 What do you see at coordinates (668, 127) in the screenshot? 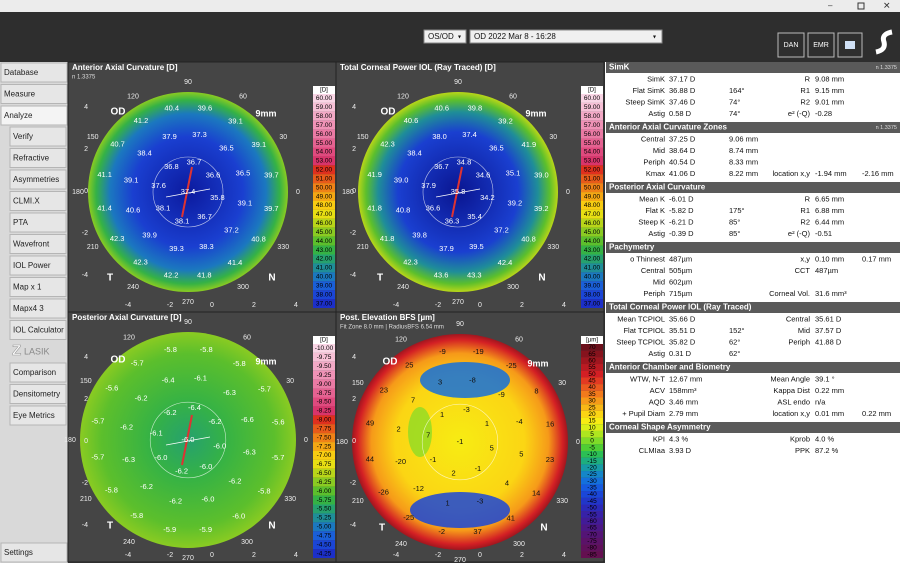
I see `section-title: Anterior Axial Curvature Zones` at bounding box center [668, 127].